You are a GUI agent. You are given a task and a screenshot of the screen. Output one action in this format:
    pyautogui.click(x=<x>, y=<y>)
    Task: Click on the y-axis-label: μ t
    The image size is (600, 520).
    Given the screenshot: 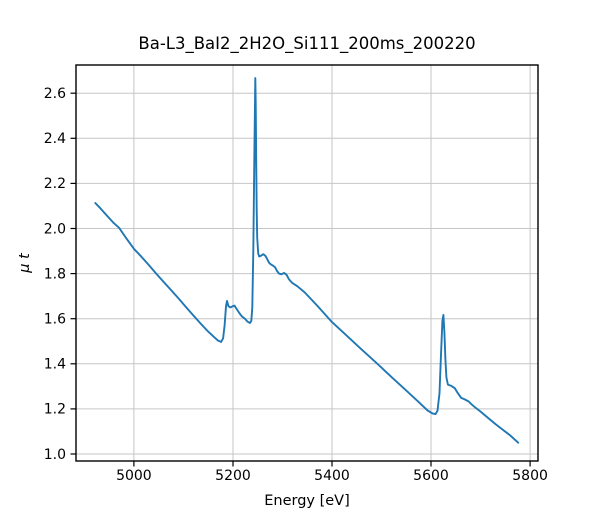 What is the action you would take?
    pyautogui.click(x=25, y=263)
    